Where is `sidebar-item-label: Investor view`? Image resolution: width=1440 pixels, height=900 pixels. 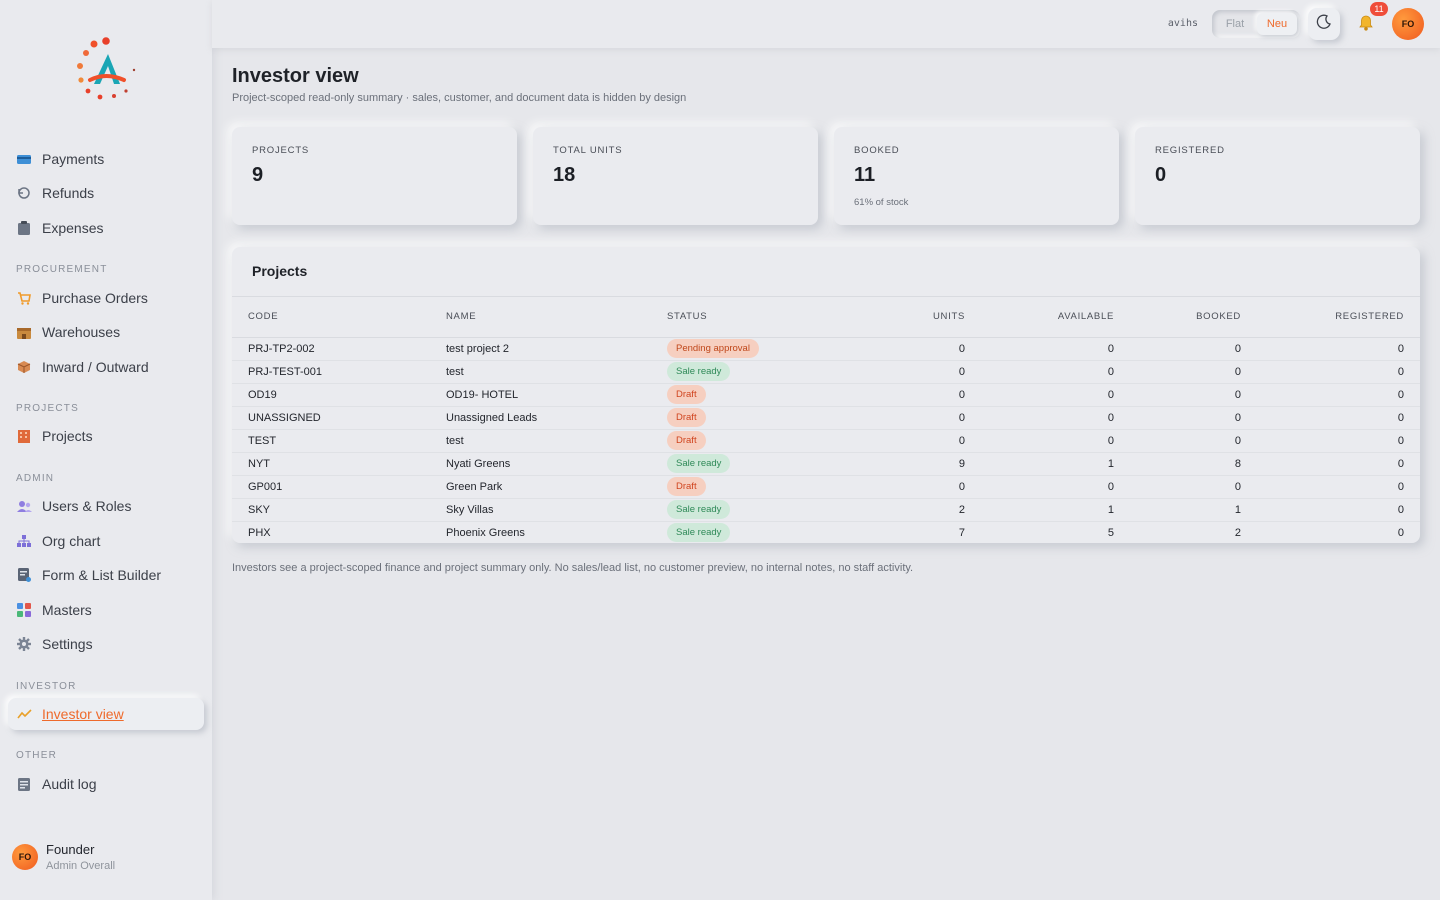 sidebar-item-label: Investor view is located at coordinates (83, 714).